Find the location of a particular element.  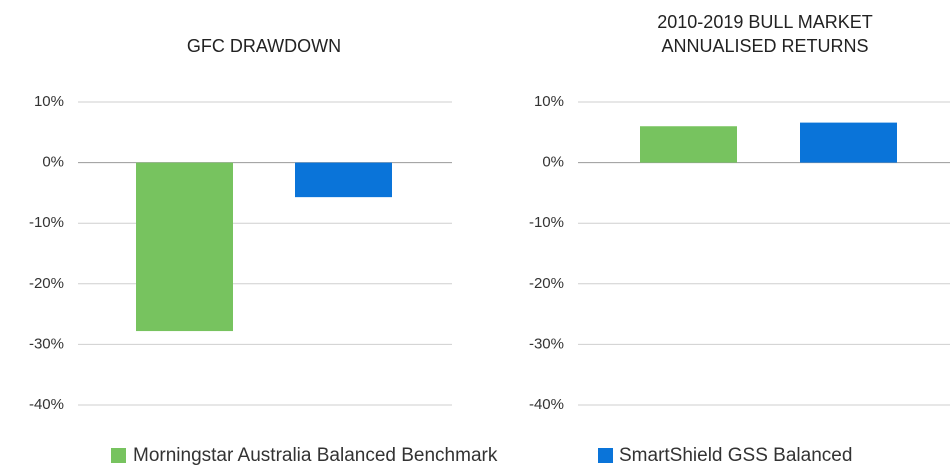

chart-title: 2010-2019 BULL MARKET is located at coordinates (764, 22).